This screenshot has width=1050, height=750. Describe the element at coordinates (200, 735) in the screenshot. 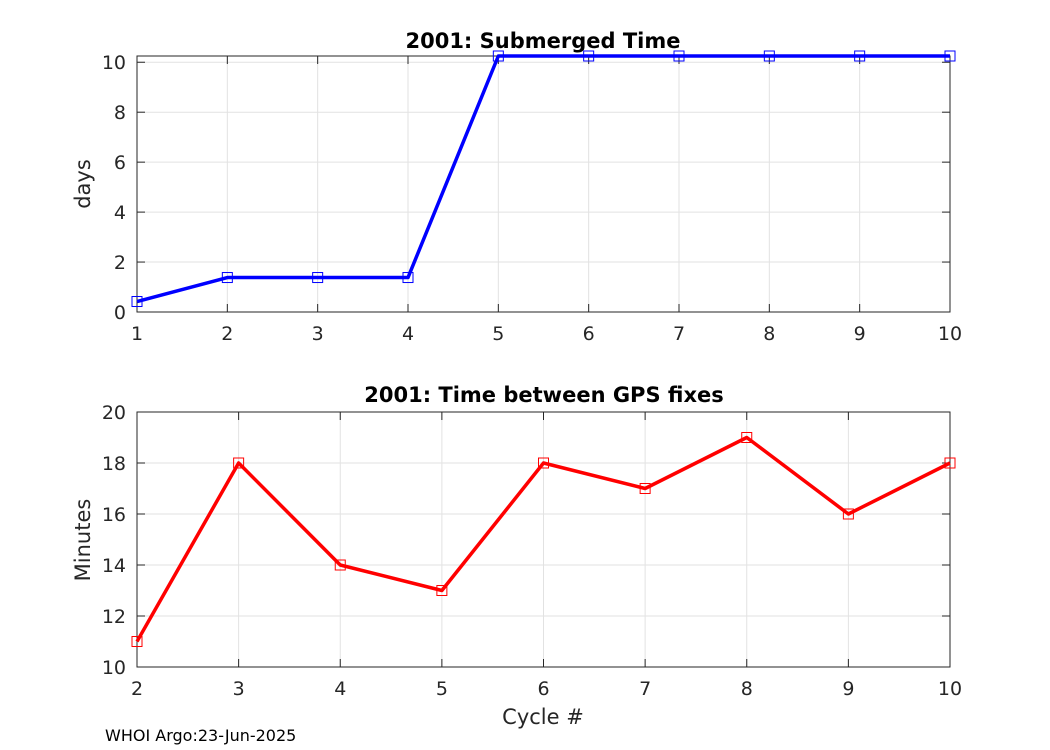

I see `footer-credit: WHOI Argo:23-Jun-2025` at that location.